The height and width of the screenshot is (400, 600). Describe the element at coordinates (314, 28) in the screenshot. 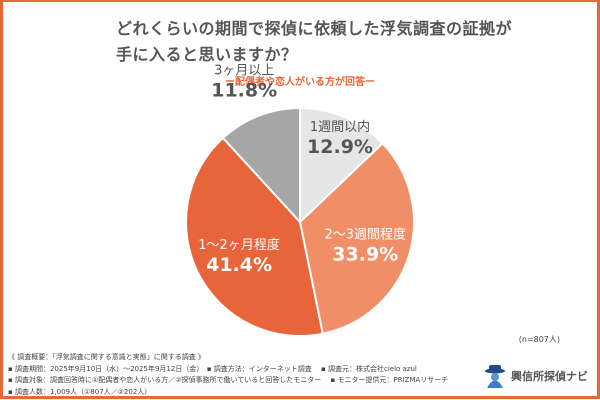

I see `title-line-1: どれくらいの期間で探偵に依頼した浮気調査の証拠が` at that location.